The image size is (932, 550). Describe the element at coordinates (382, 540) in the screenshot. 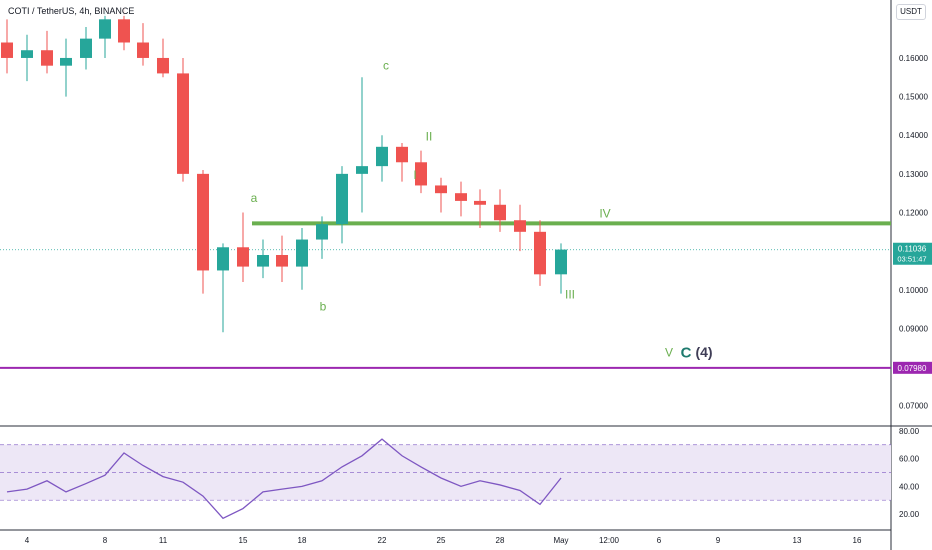

I see `time-tick-label: 22` at that location.